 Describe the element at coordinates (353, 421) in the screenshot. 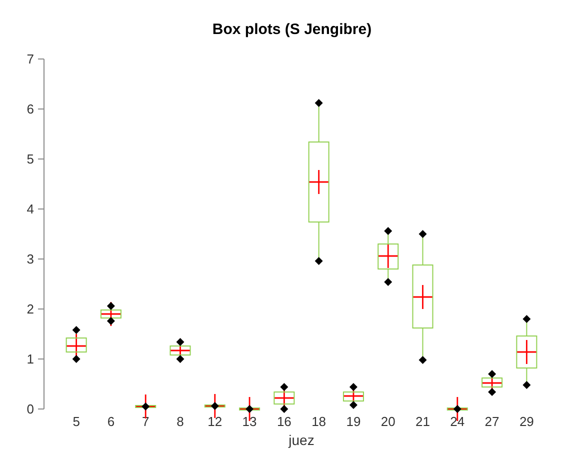

I see `x-tick-label: 19` at that location.